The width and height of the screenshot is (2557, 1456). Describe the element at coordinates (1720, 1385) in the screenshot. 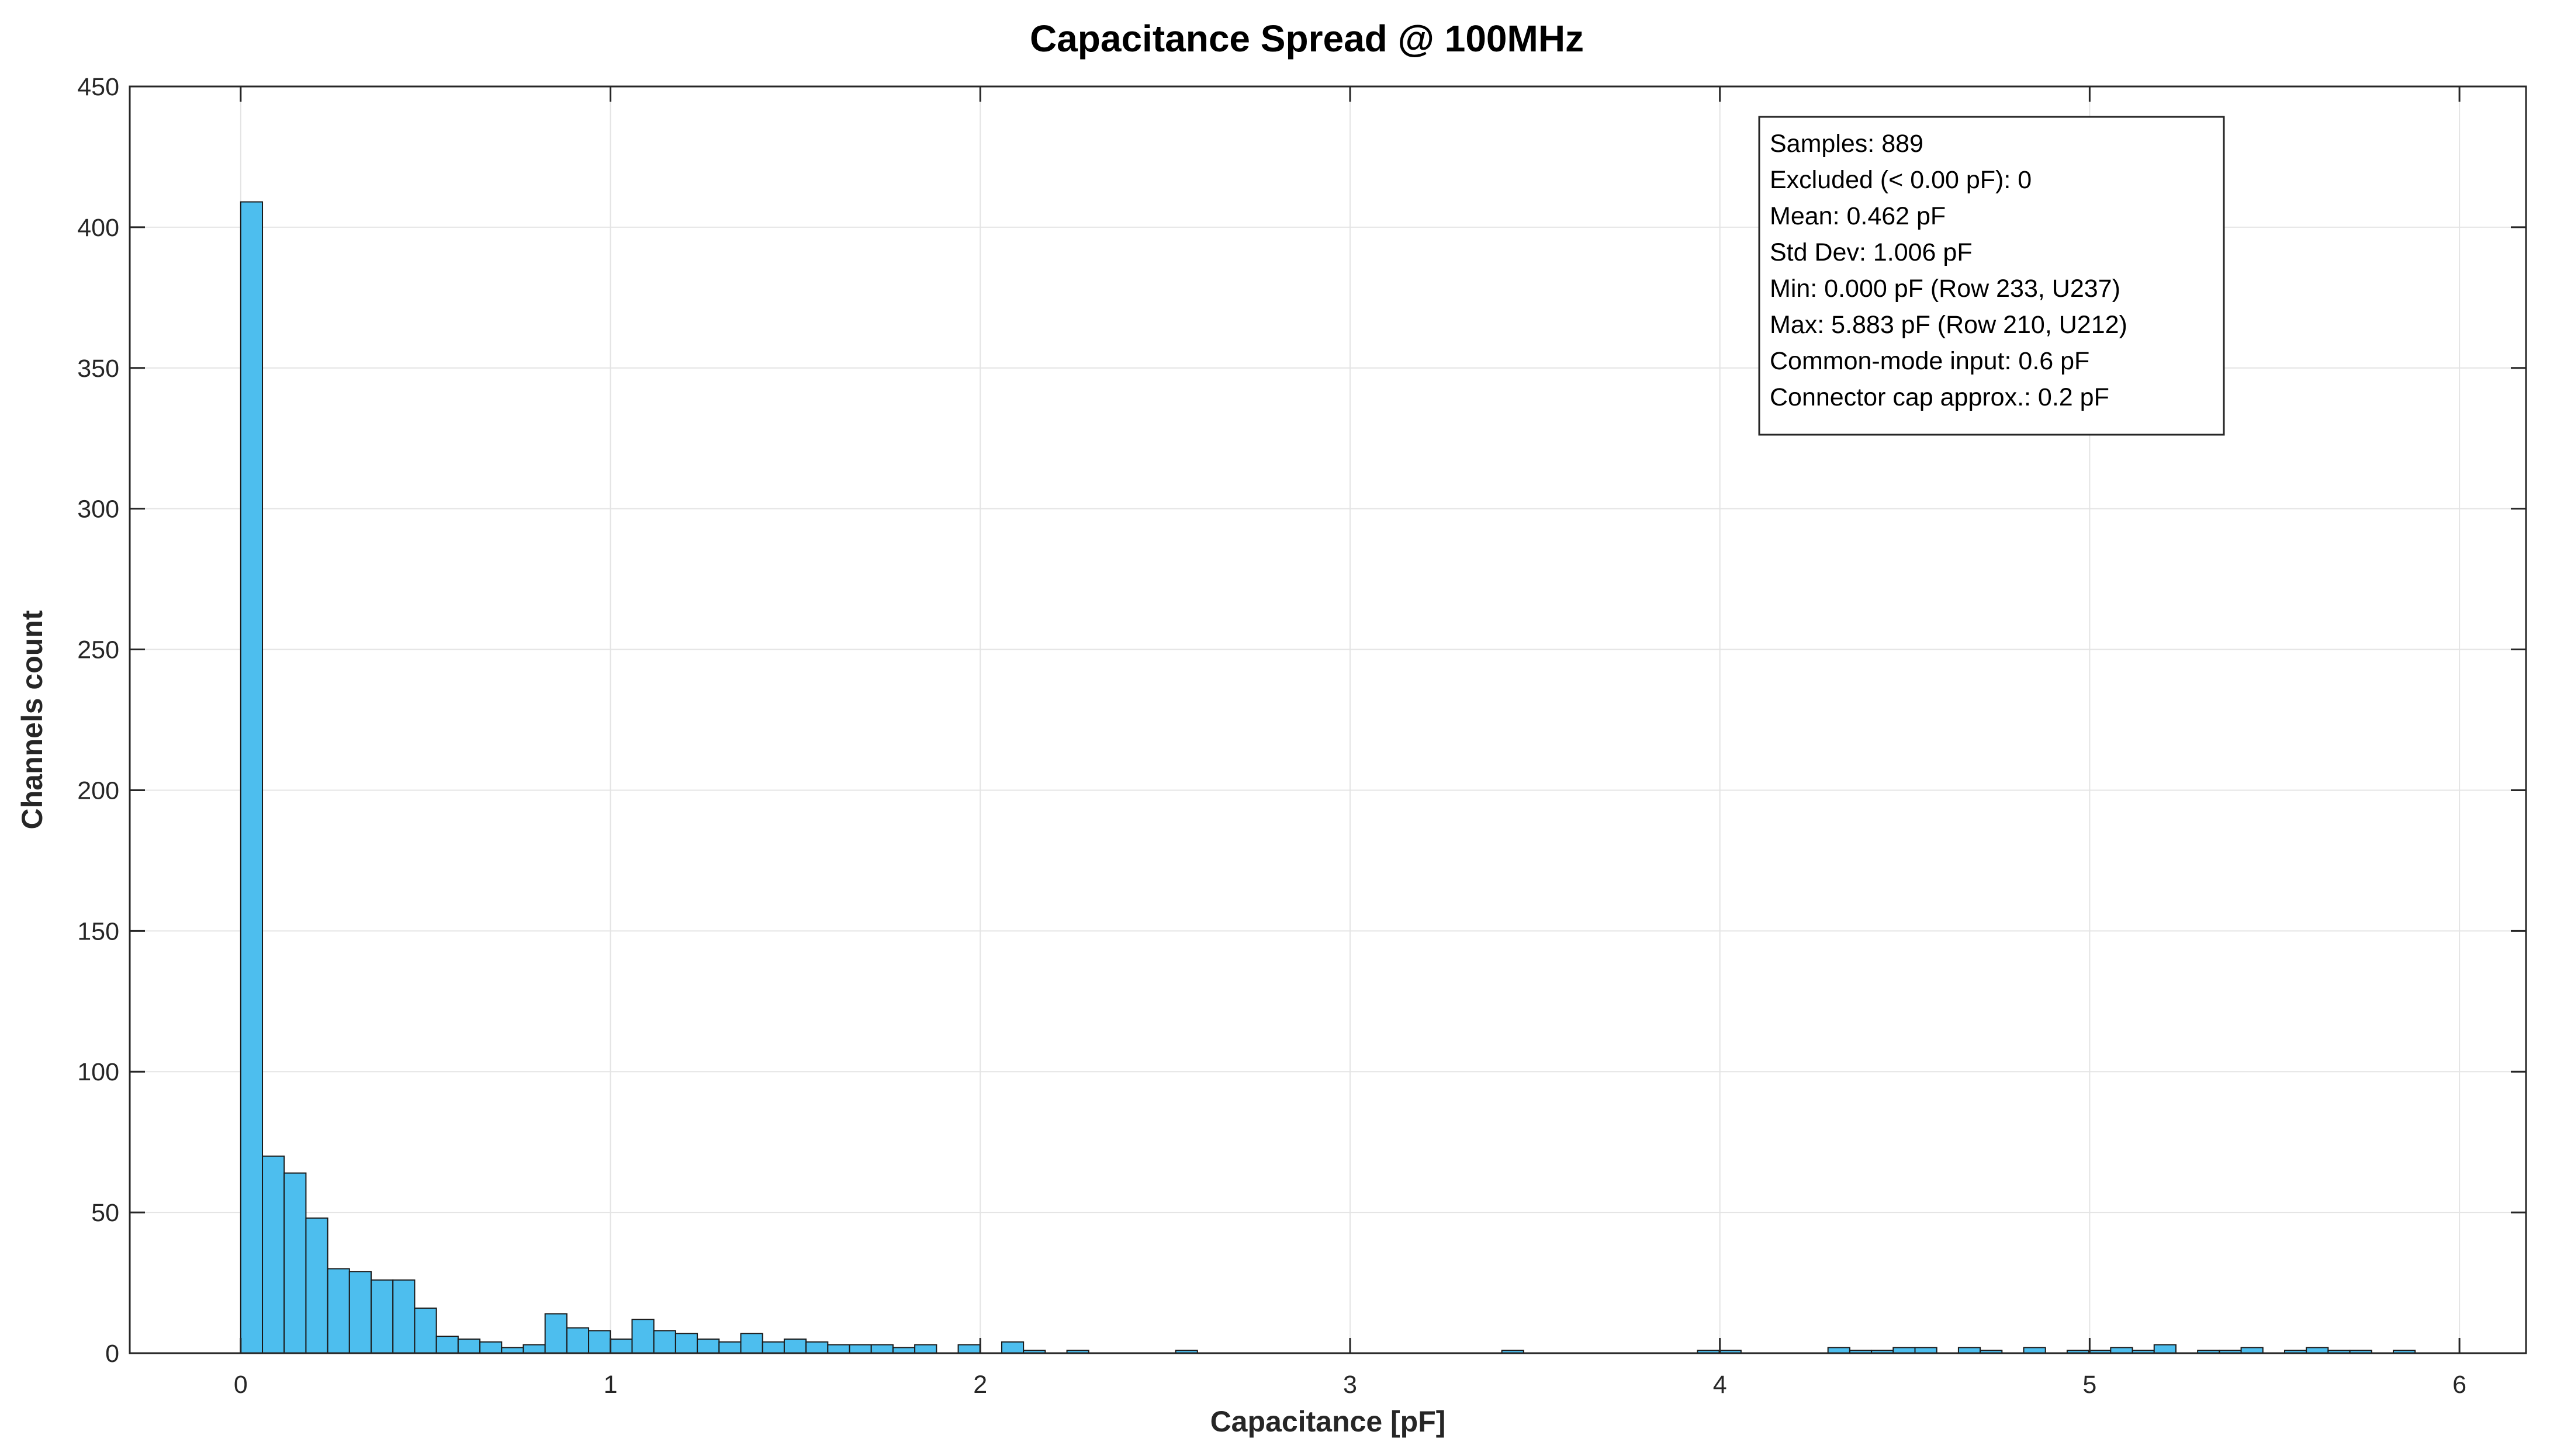

I see `x-tick-label: 4` at that location.